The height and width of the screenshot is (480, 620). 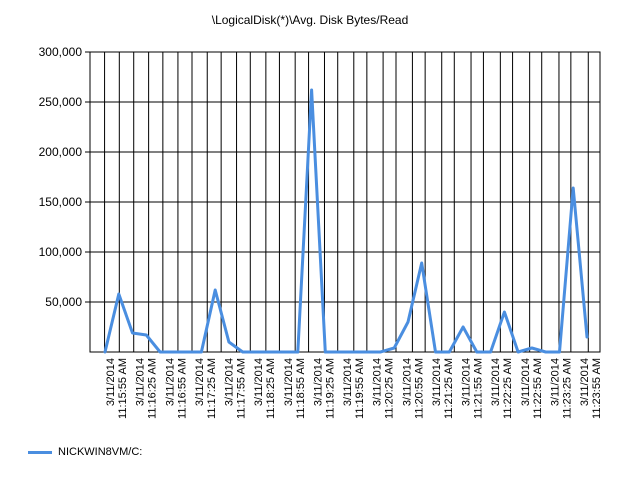 I want to click on x-tick-time: 11:21:25 AM, so click(x=449, y=388).